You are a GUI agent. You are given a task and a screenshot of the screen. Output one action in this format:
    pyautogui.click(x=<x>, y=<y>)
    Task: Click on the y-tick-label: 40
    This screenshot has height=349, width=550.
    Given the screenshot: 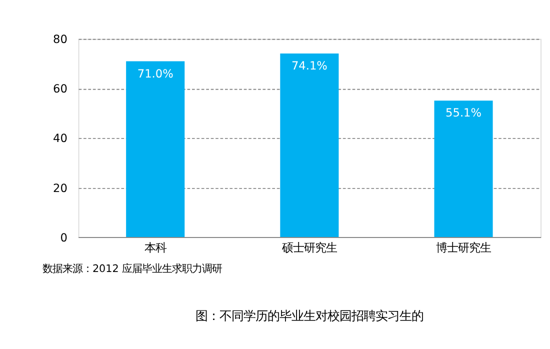 What is the action you would take?
    pyautogui.click(x=60, y=138)
    